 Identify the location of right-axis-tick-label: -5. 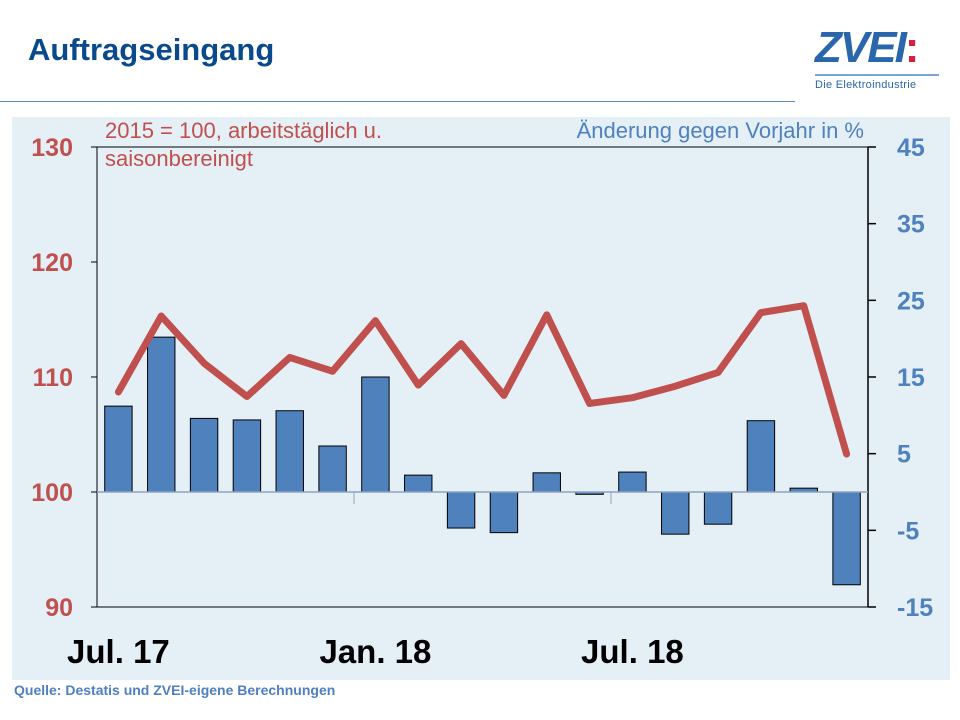
(908, 531).